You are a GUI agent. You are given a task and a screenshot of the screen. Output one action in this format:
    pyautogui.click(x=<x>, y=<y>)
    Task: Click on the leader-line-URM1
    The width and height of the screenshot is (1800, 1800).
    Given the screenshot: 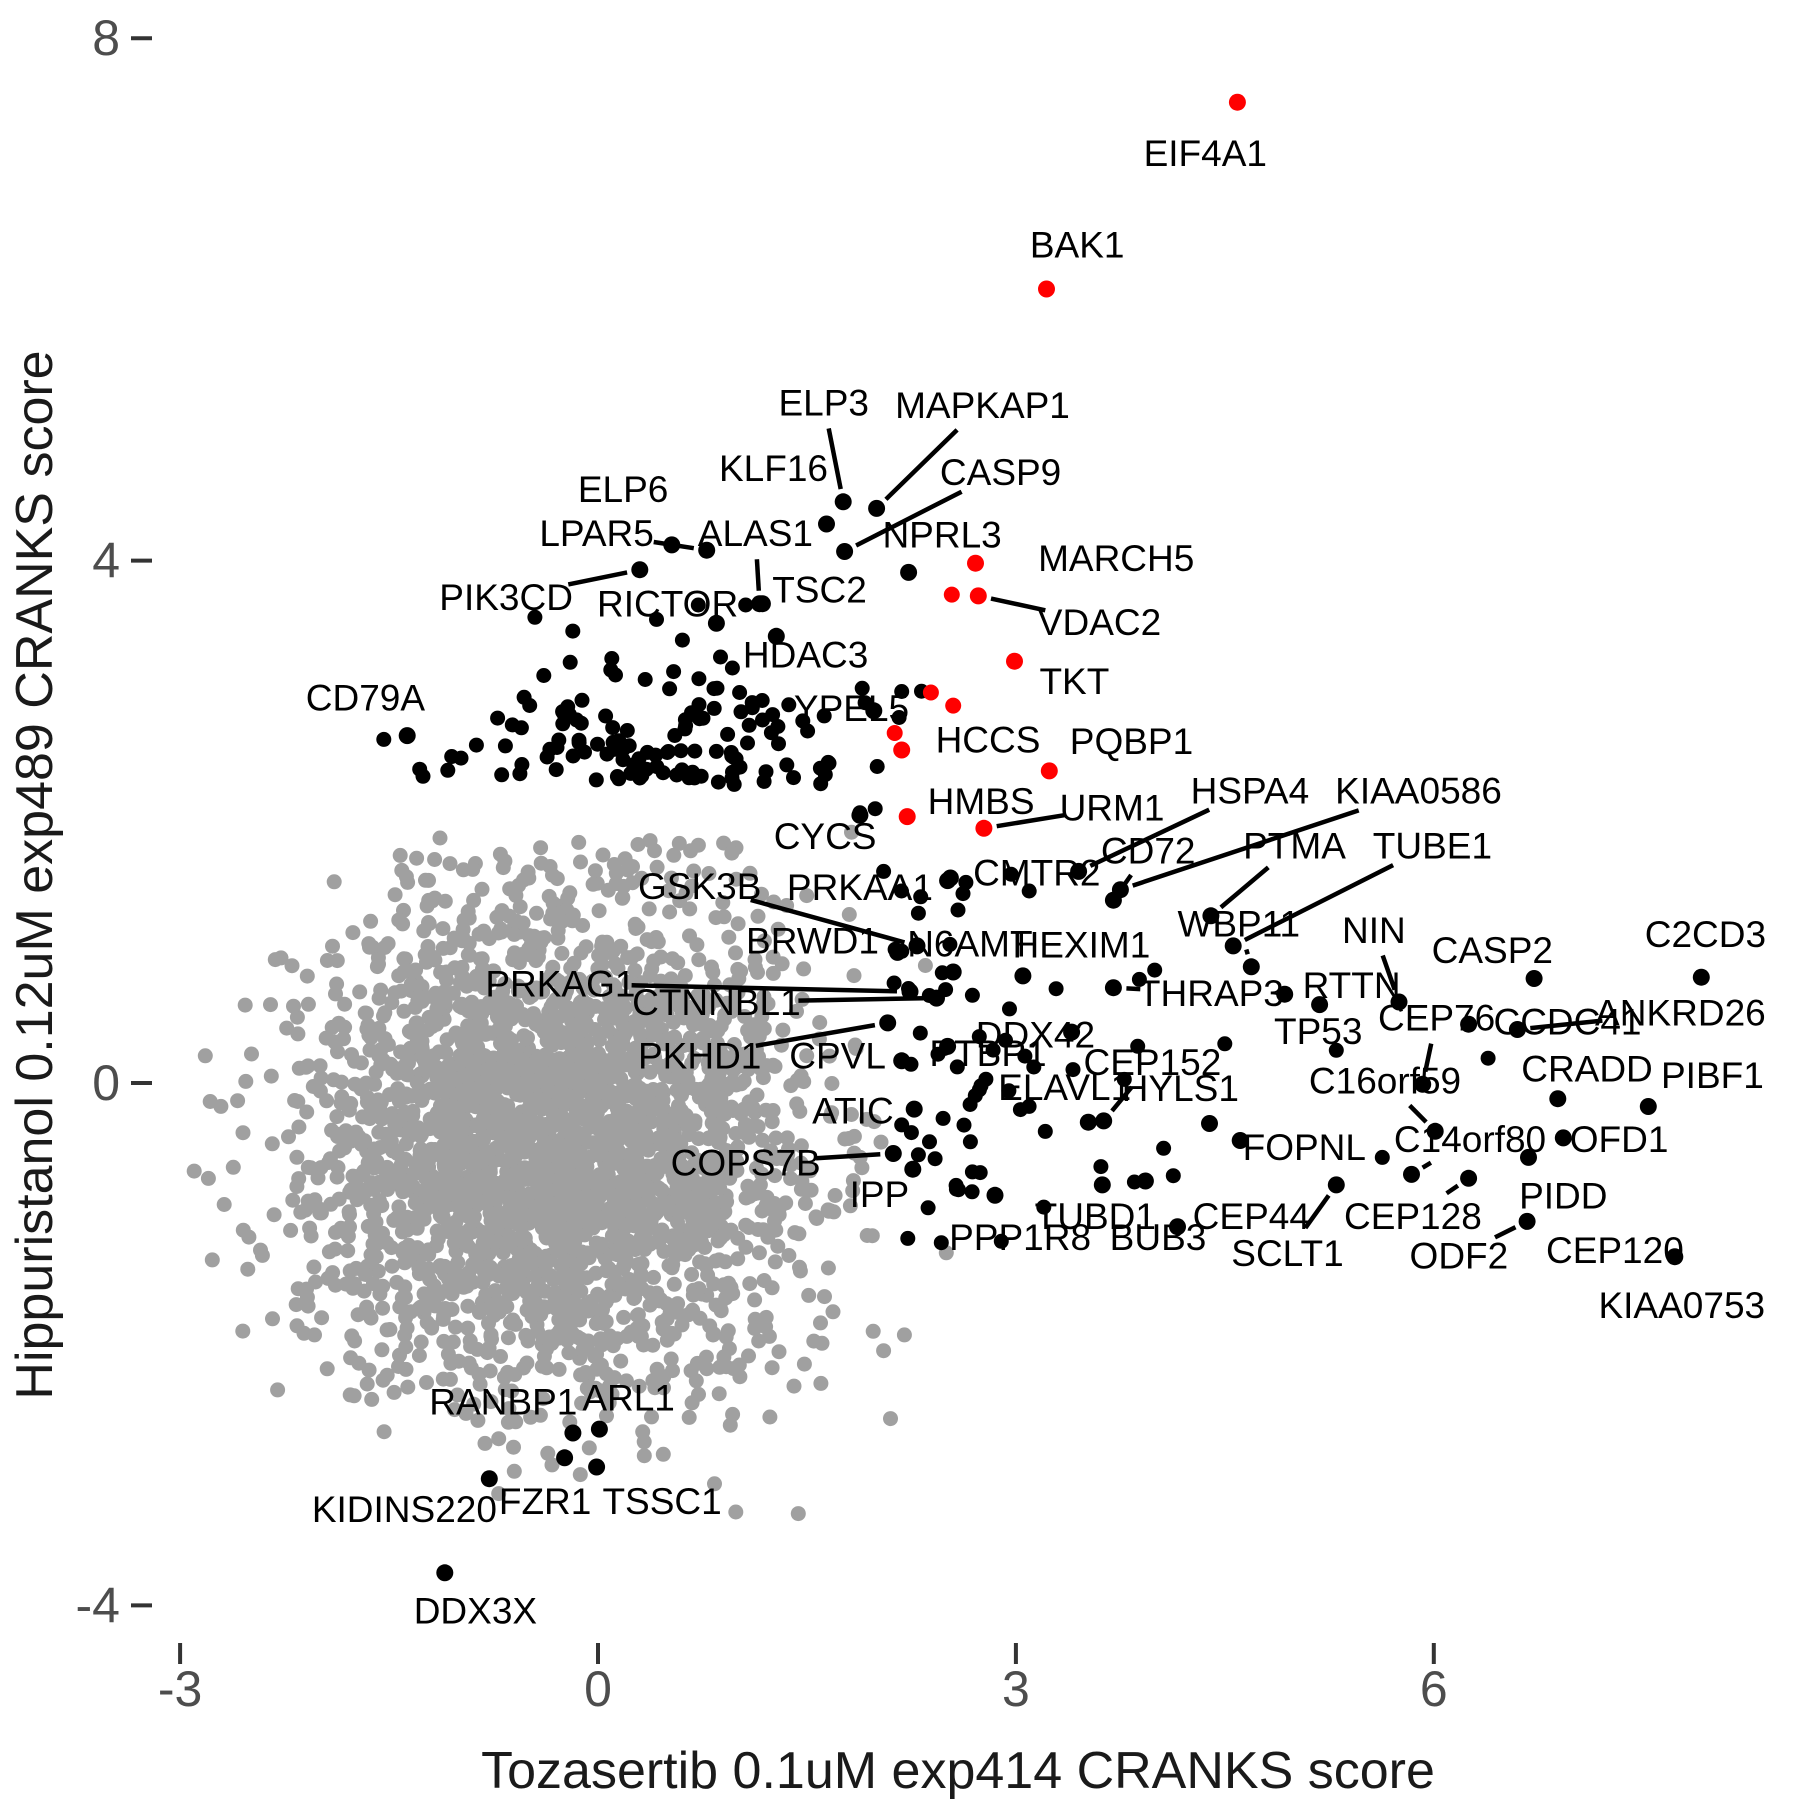 What is the action you would take?
    pyautogui.click(x=1030, y=820)
    